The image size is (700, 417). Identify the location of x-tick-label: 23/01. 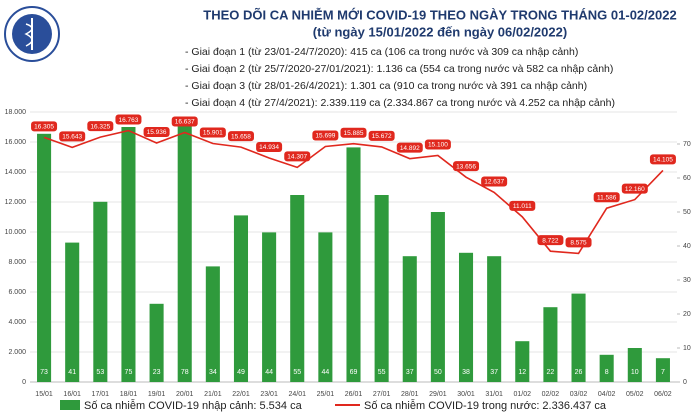
(269, 394).